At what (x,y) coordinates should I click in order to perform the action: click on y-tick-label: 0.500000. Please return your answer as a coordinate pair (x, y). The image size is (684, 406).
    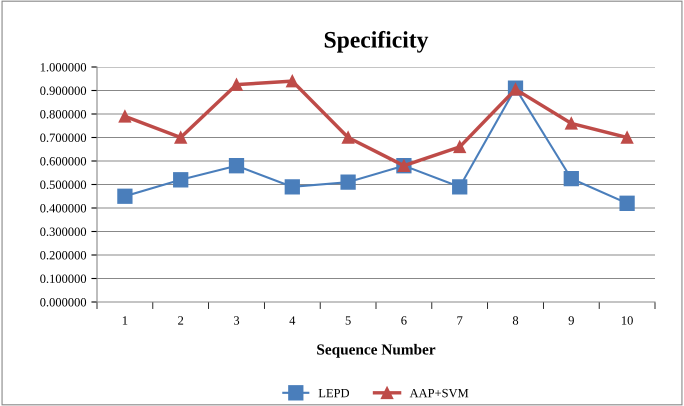
    Looking at the image, I should click on (63, 185).